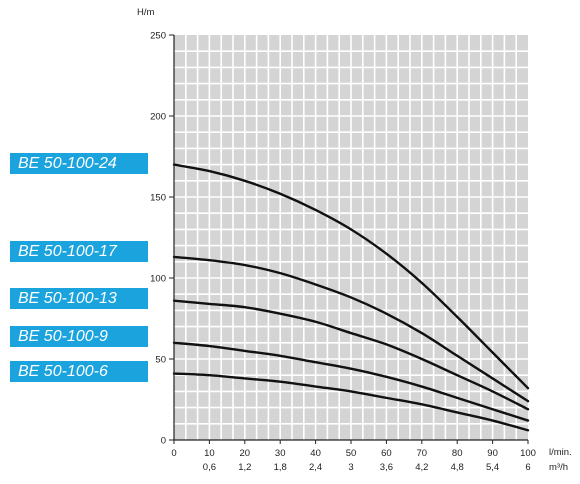  I want to click on series-label-be-50-100-24: BE 50-100-24, so click(79, 163).